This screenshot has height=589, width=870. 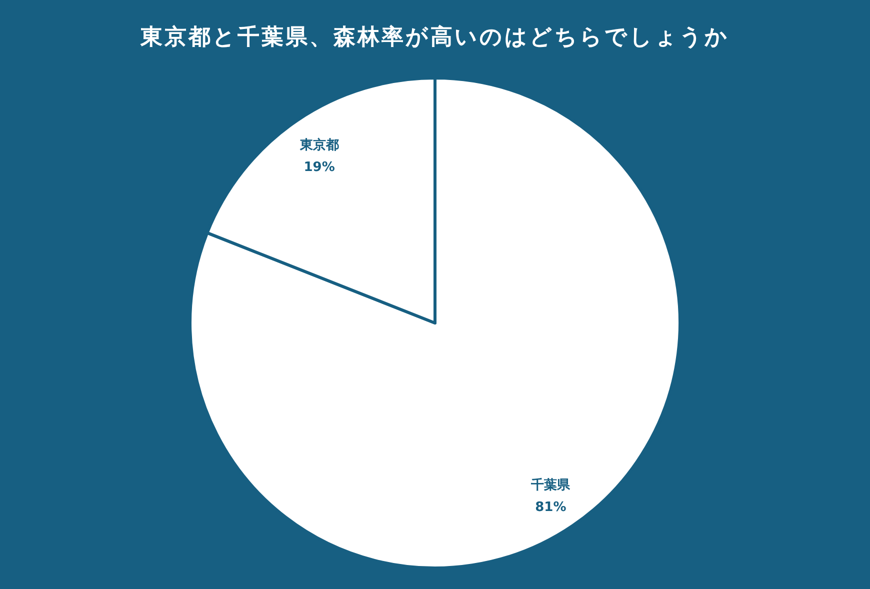 What do you see at coordinates (319, 167) in the screenshot?
I see `data-label: 19%` at bounding box center [319, 167].